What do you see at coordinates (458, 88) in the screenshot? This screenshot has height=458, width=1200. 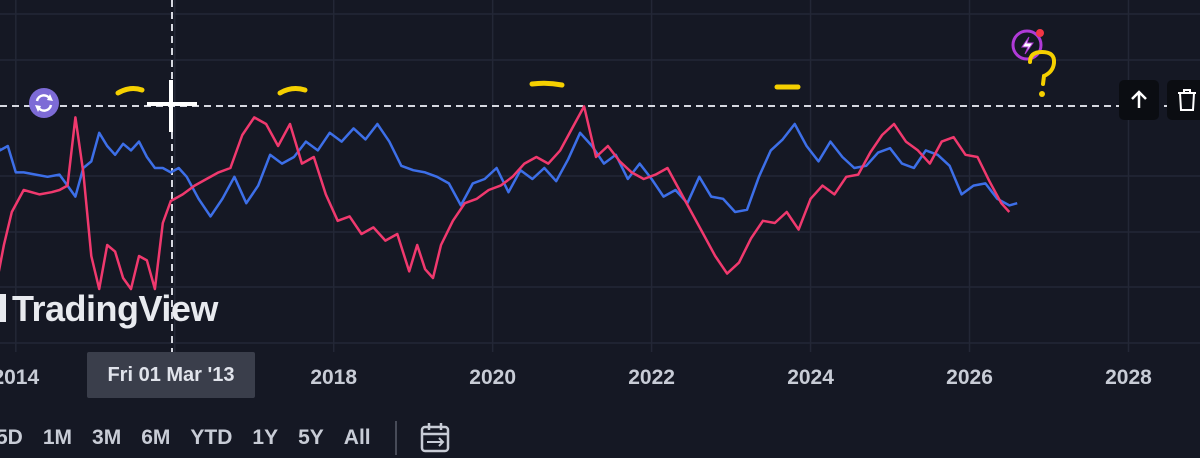 I see `highlight-marks` at bounding box center [458, 88].